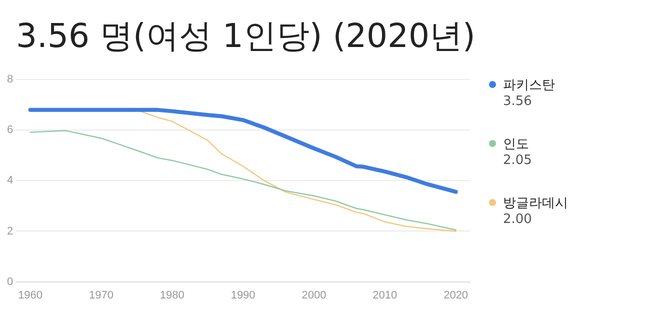 The height and width of the screenshot is (329, 646). Describe the element at coordinates (172, 295) in the screenshot. I see `x-tick-label: 1980` at that location.